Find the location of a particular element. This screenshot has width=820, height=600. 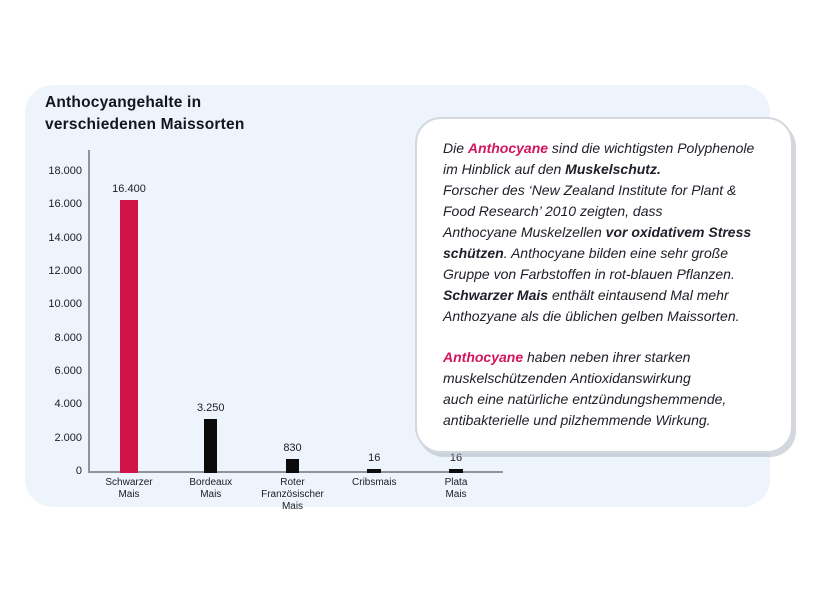

y-tick-label: 6.000 is located at coordinates (68, 371).